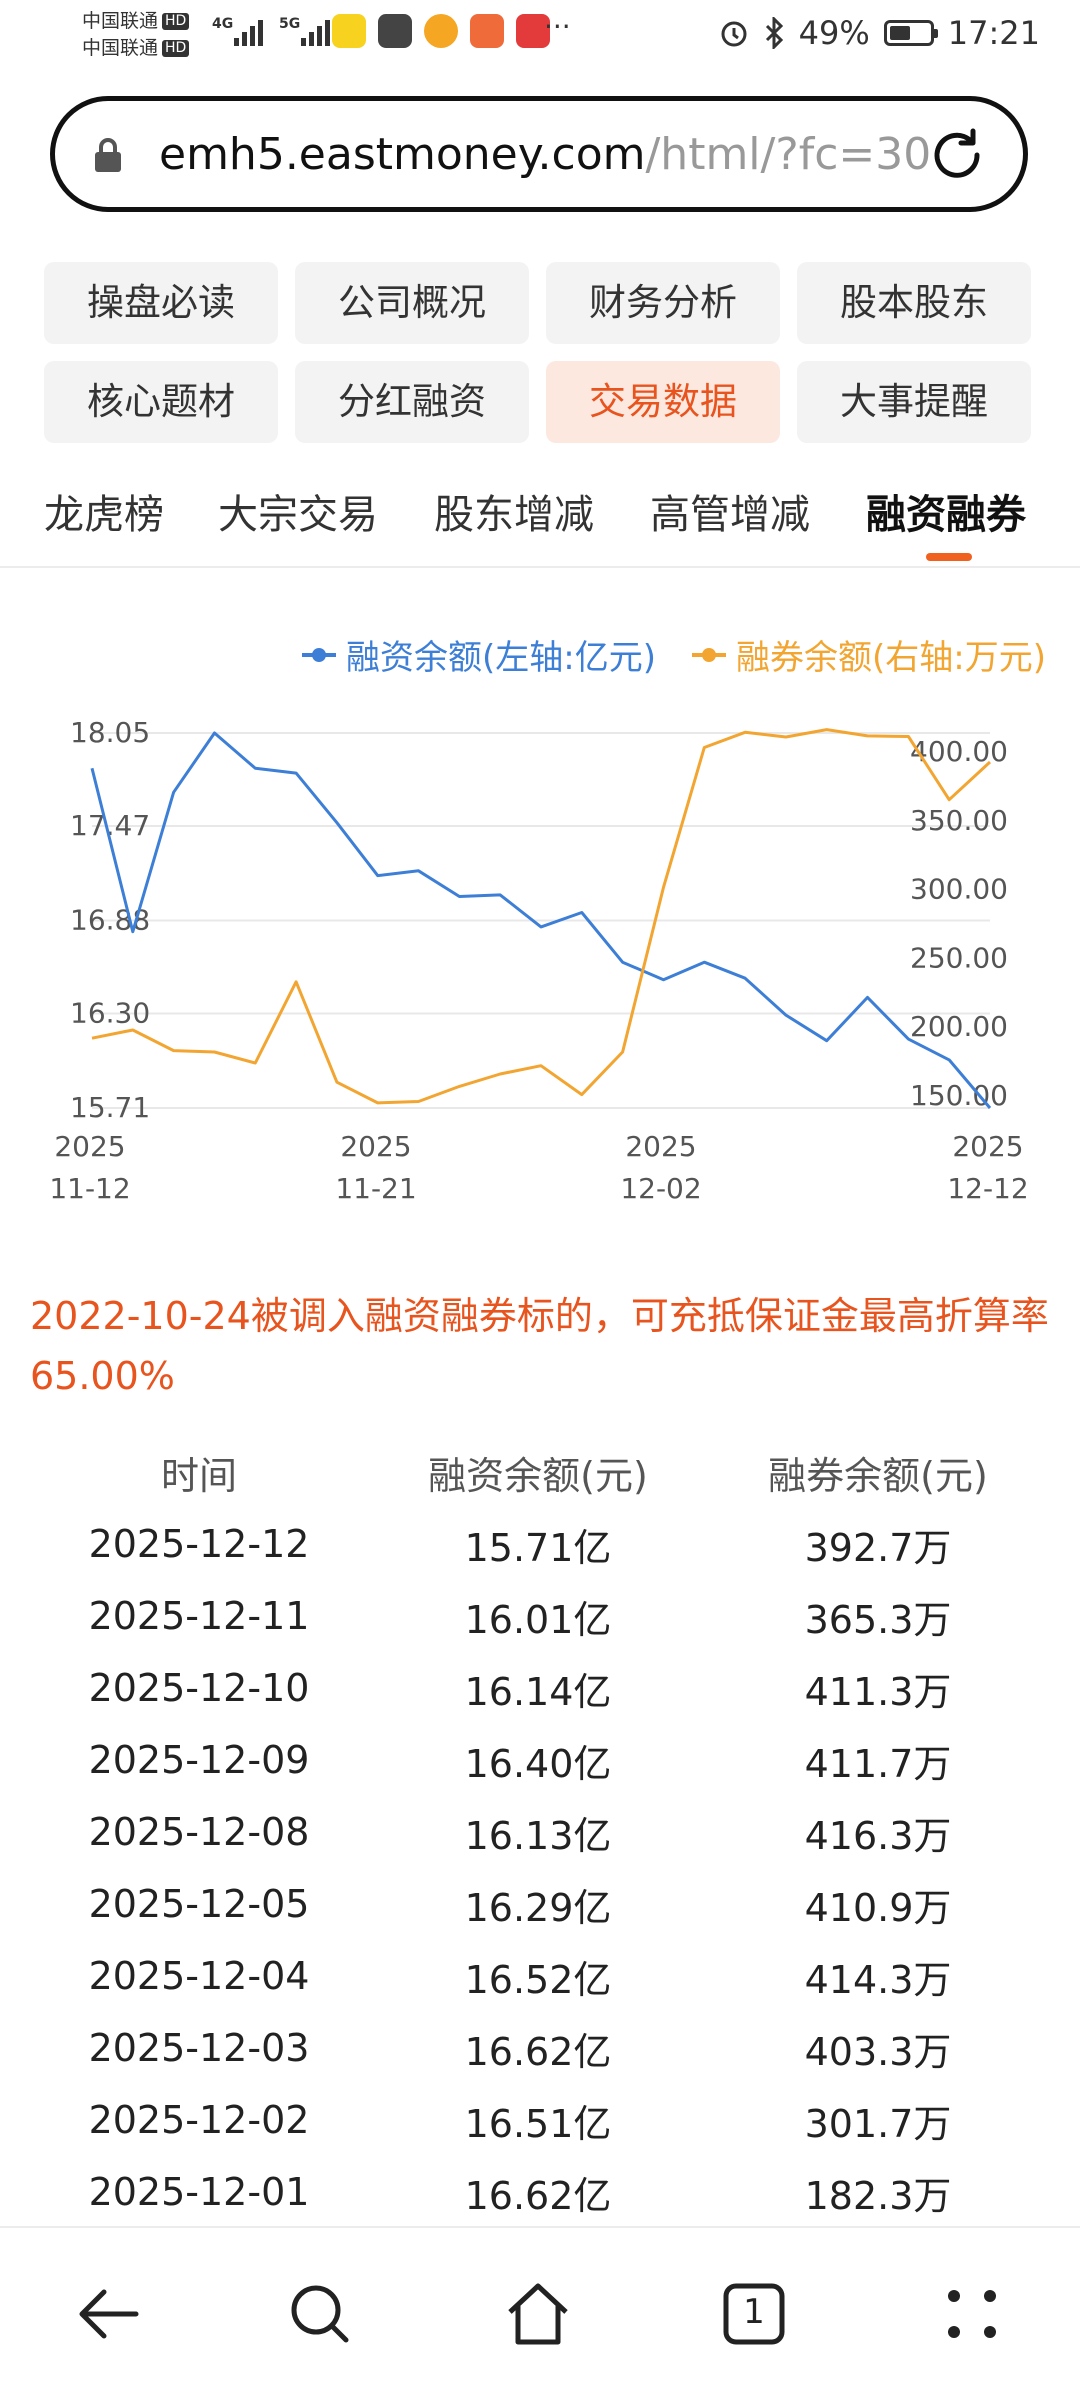  I want to click on left-axis-tick: 18.05, so click(110, 732).